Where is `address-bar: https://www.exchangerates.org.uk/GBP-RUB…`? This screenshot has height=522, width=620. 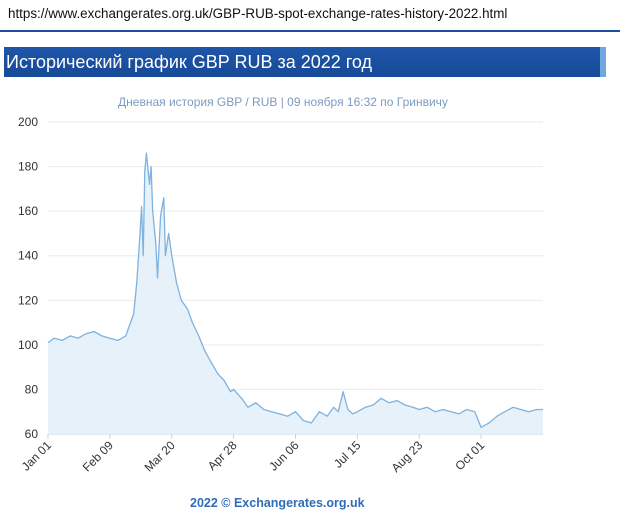 address-bar: https://www.exchangerates.org.uk/GBP-RUB… is located at coordinates (310, 16).